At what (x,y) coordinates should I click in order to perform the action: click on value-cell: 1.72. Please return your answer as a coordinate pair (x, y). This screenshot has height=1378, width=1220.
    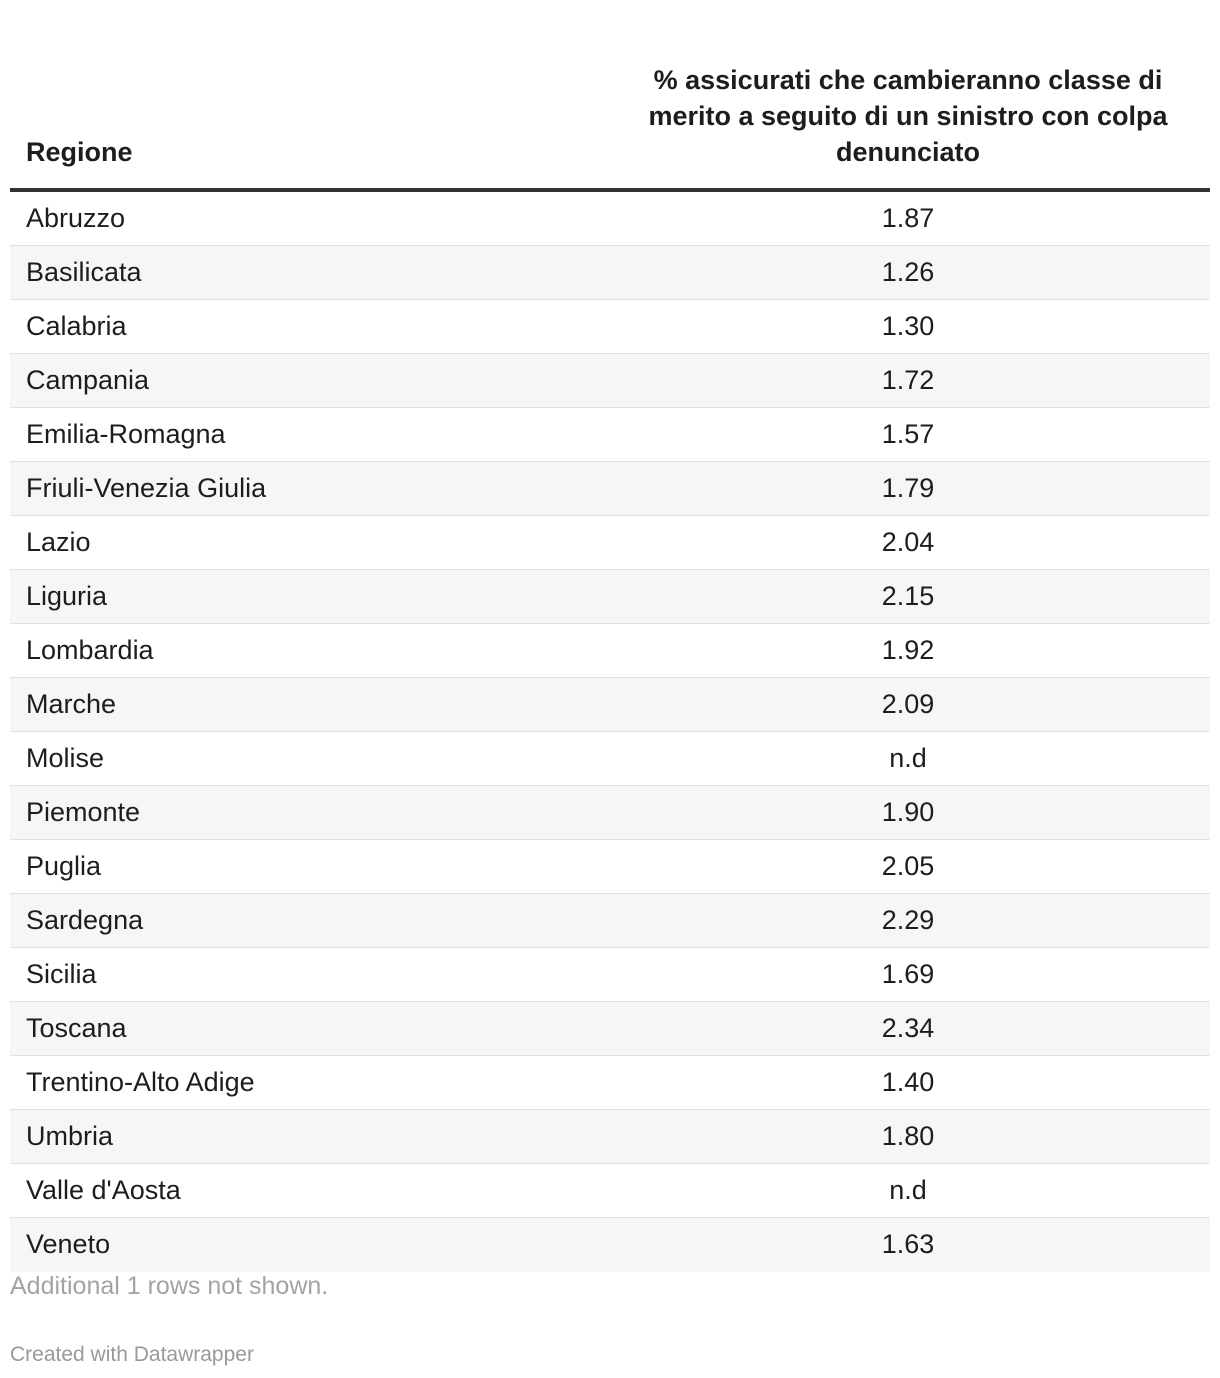
    Looking at the image, I should click on (908, 380).